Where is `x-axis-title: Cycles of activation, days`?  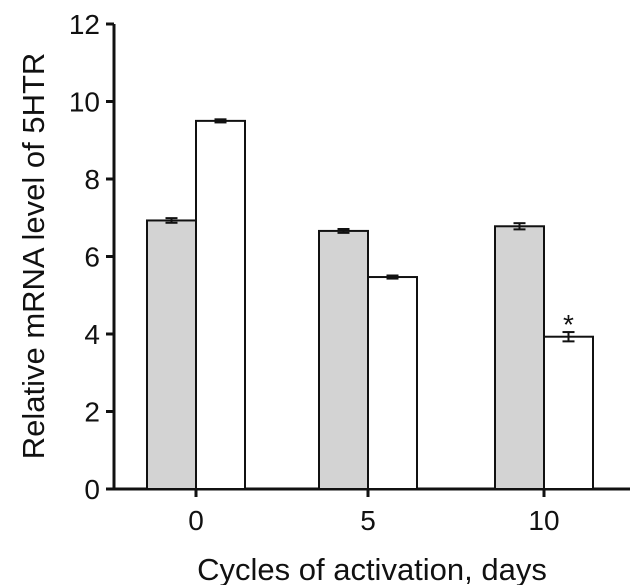
x-axis-title: Cycles of activation, days is located at coordinates (372, 568).